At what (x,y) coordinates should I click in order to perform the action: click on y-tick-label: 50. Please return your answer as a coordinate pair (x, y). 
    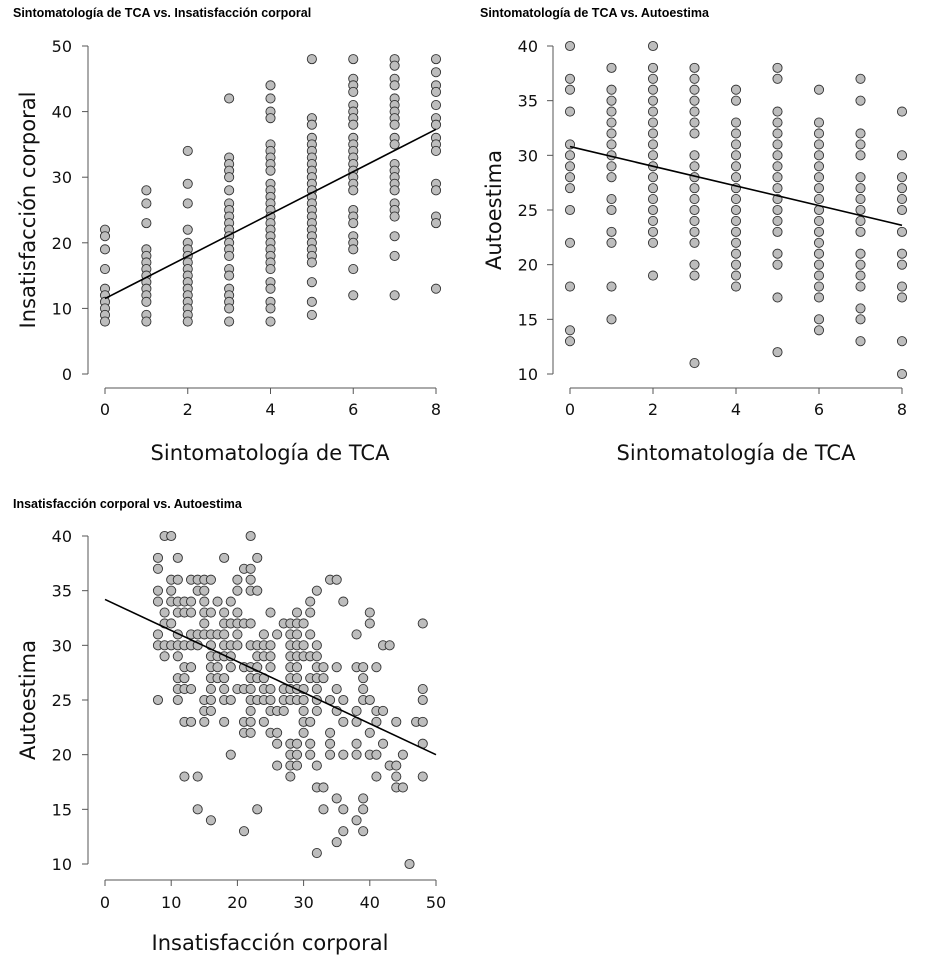
    Looking at the image, I should click on (62, 46).